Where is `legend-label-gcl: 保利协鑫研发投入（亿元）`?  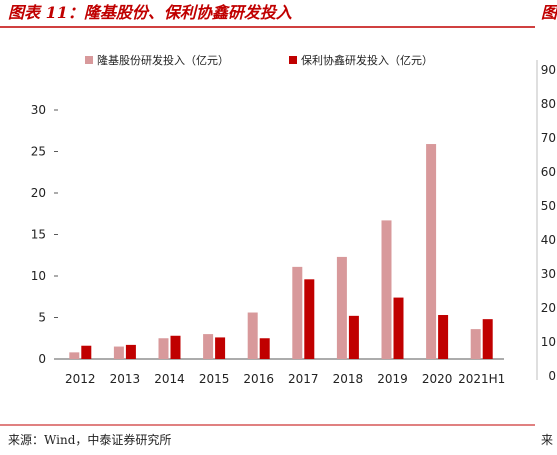 legend-label-gcl: 保利协鑫研发投入（亿元） is located at coordinates (367, 60).